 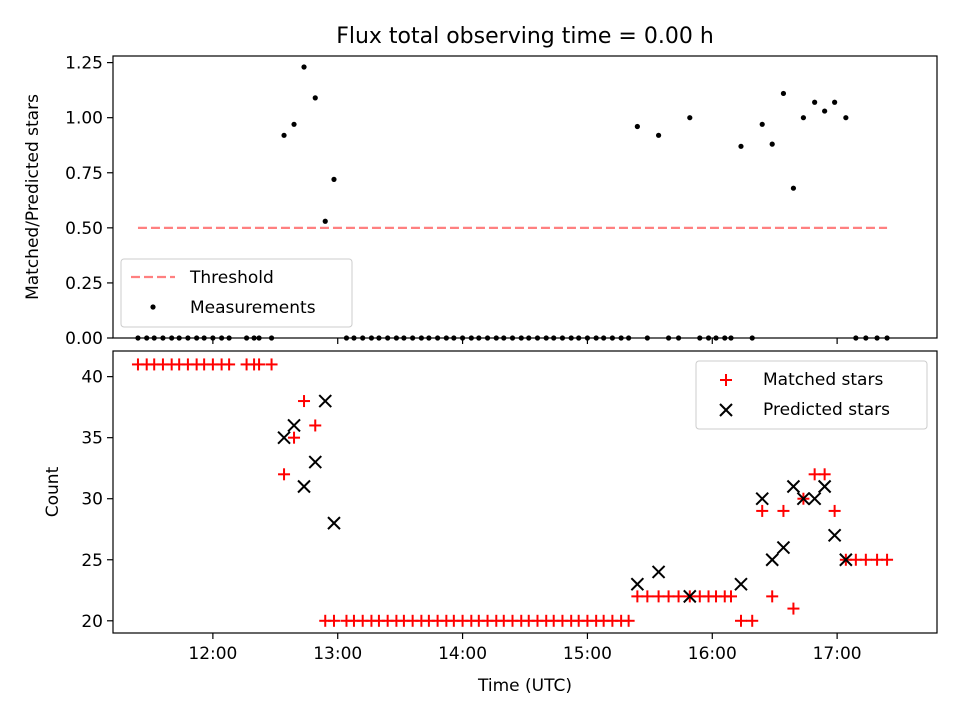 I want to click on count-y-axis-label: Count, so click(x=53, y=491).